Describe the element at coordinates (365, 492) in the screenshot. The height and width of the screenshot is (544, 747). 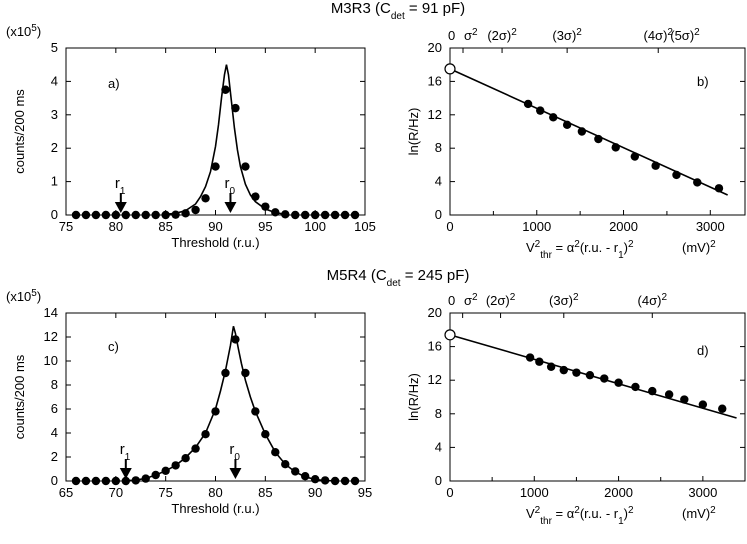
I see `x-tick-label: 95` at that location.